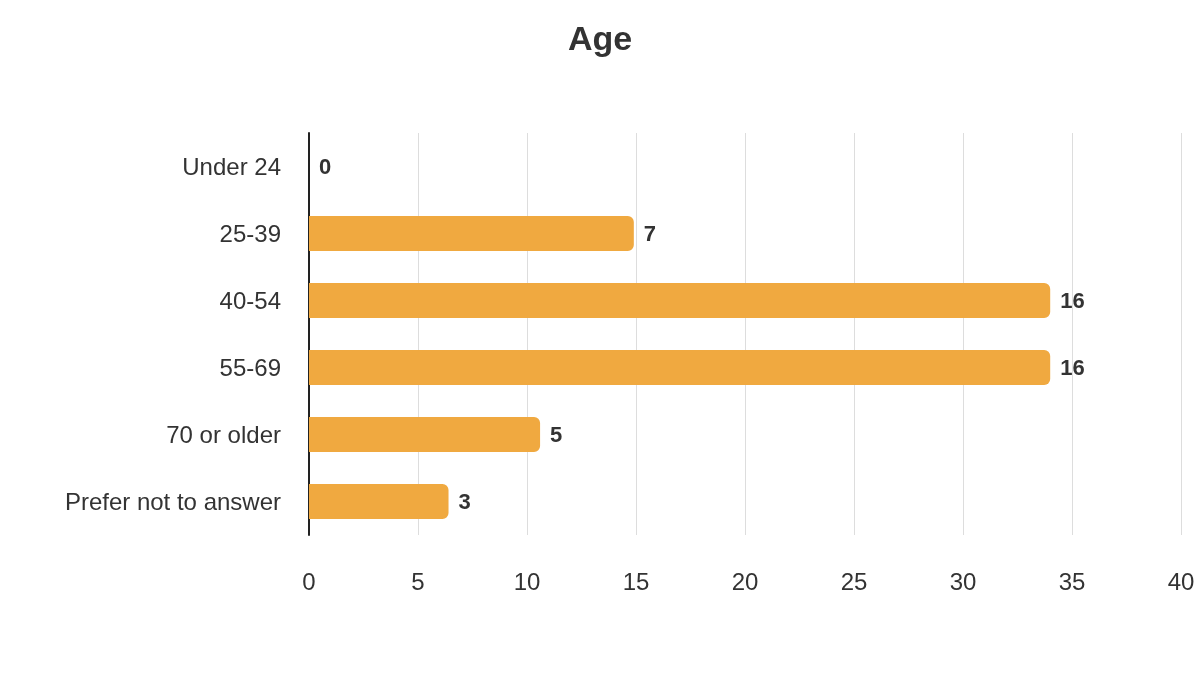  What do you see at coordinates (1181, 581) in the screenshot?
I see `x-tick-label: 40` at bounding box center [1181, 581].